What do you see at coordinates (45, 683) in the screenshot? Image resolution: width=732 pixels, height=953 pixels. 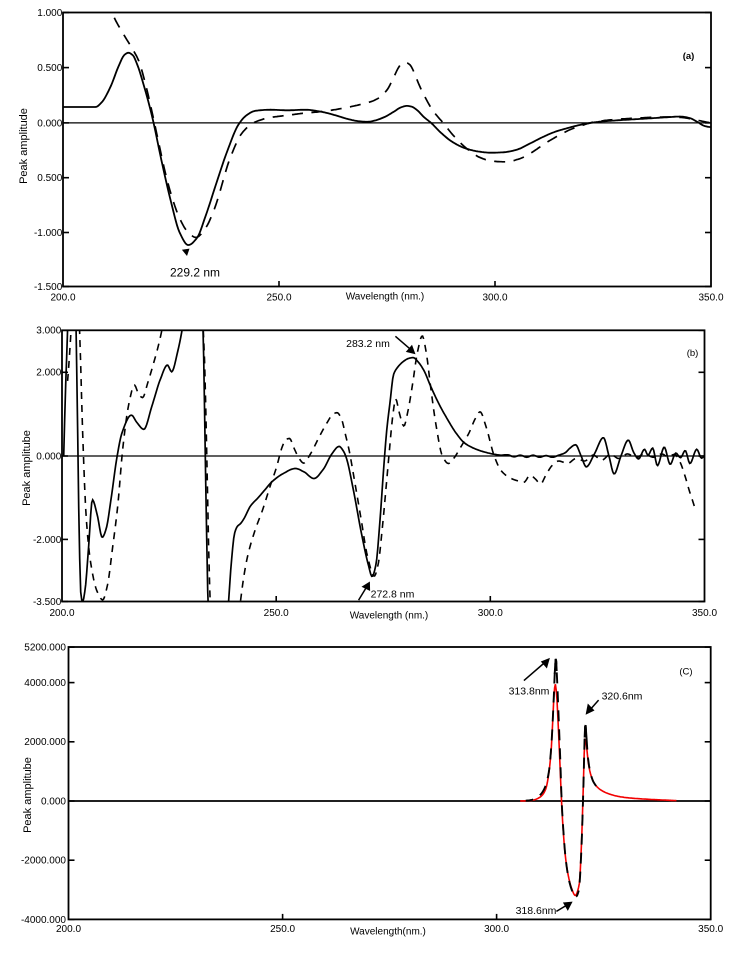 I see `svg-text: 4000.000` at bounding box center [45, 683].